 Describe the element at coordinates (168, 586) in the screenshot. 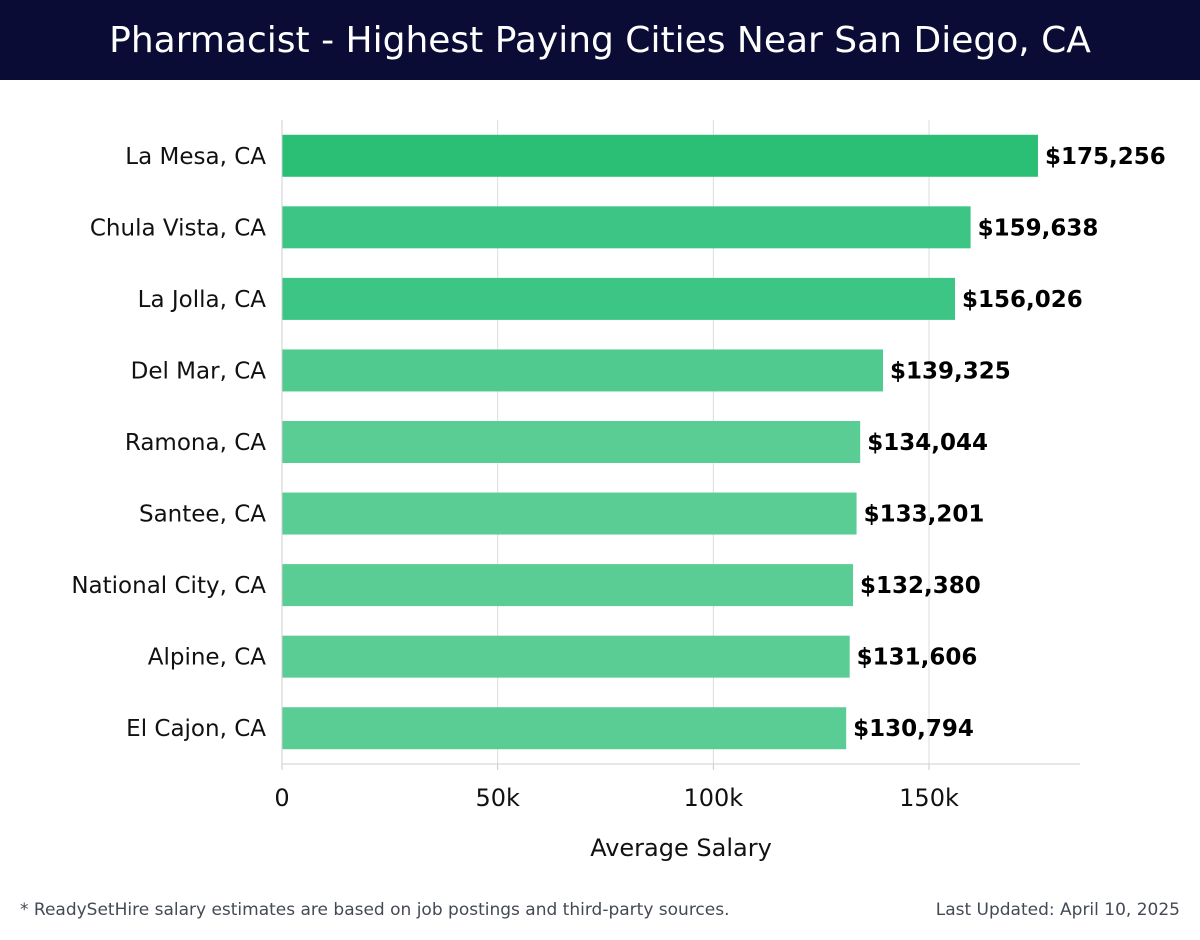

I see `category-label: National City, CA` at that location.